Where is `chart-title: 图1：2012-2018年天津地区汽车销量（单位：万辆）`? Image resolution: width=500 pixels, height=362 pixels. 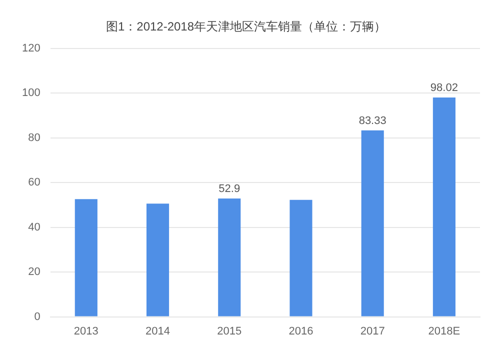 chart-title: 图1：2012-2018年天津地区汽车销量（单位：万辆） is located at coordinates (246, 27).